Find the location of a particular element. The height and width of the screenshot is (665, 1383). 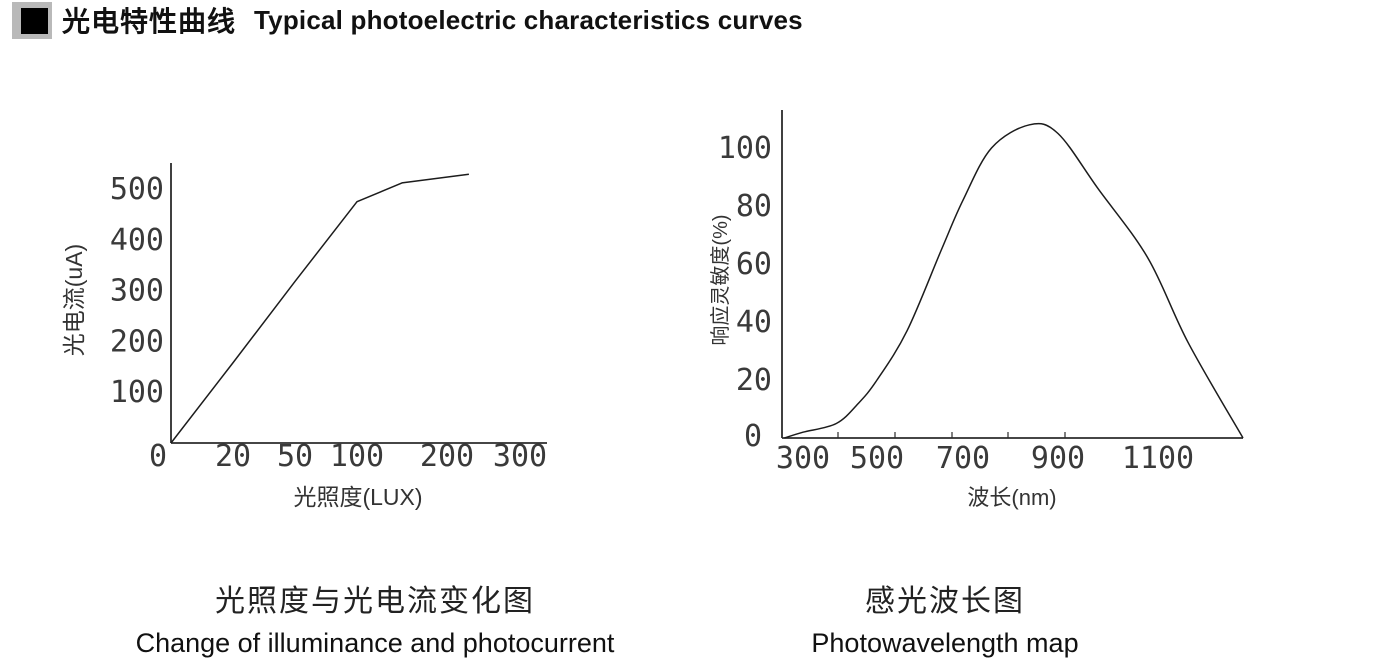

x-tick-label: 200 is located at coordinates (447, 456).